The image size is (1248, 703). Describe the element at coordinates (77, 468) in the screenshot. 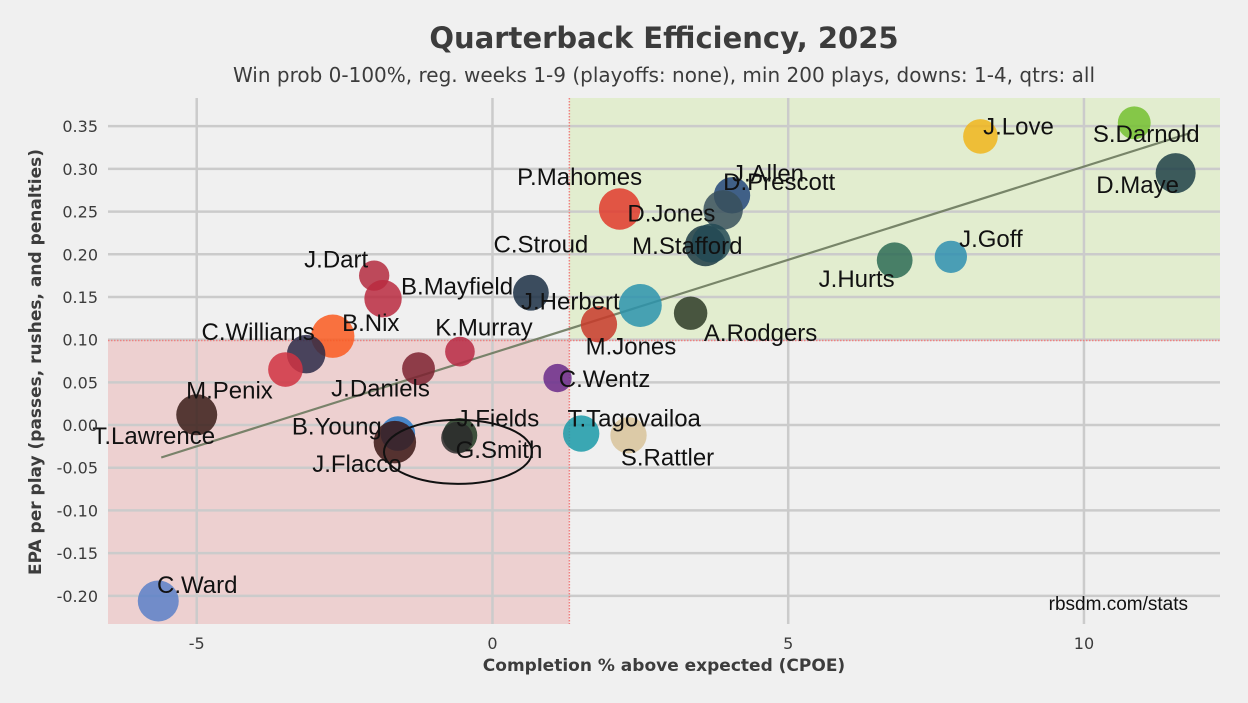

I see `y-tick-label: -0.05` at that location.